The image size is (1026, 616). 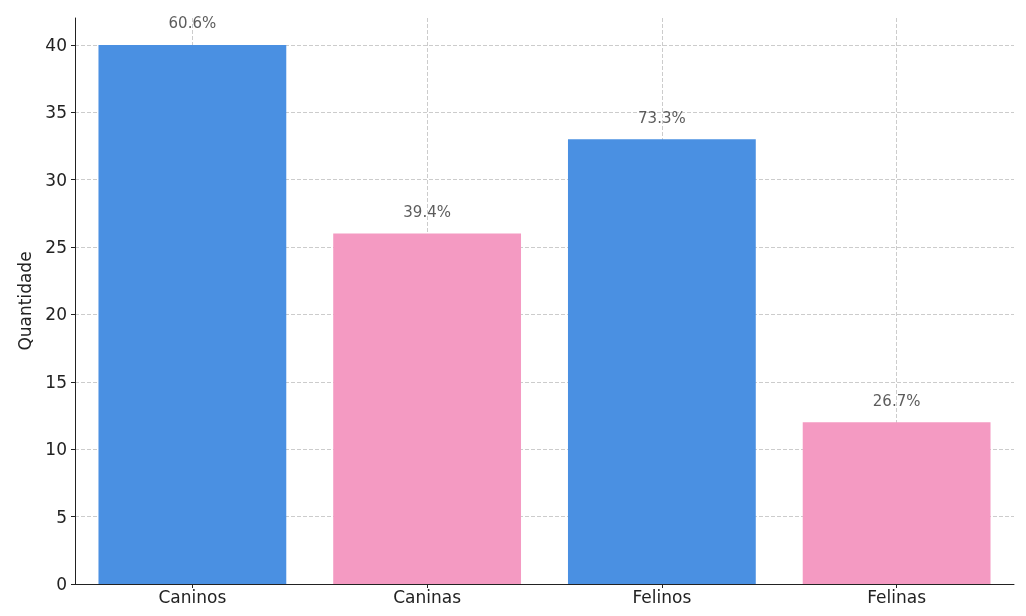 What do you see at coordinates (192, 23) in the screenshot?
I see `annotation: 60.6%` at bounding box center [192, 23].